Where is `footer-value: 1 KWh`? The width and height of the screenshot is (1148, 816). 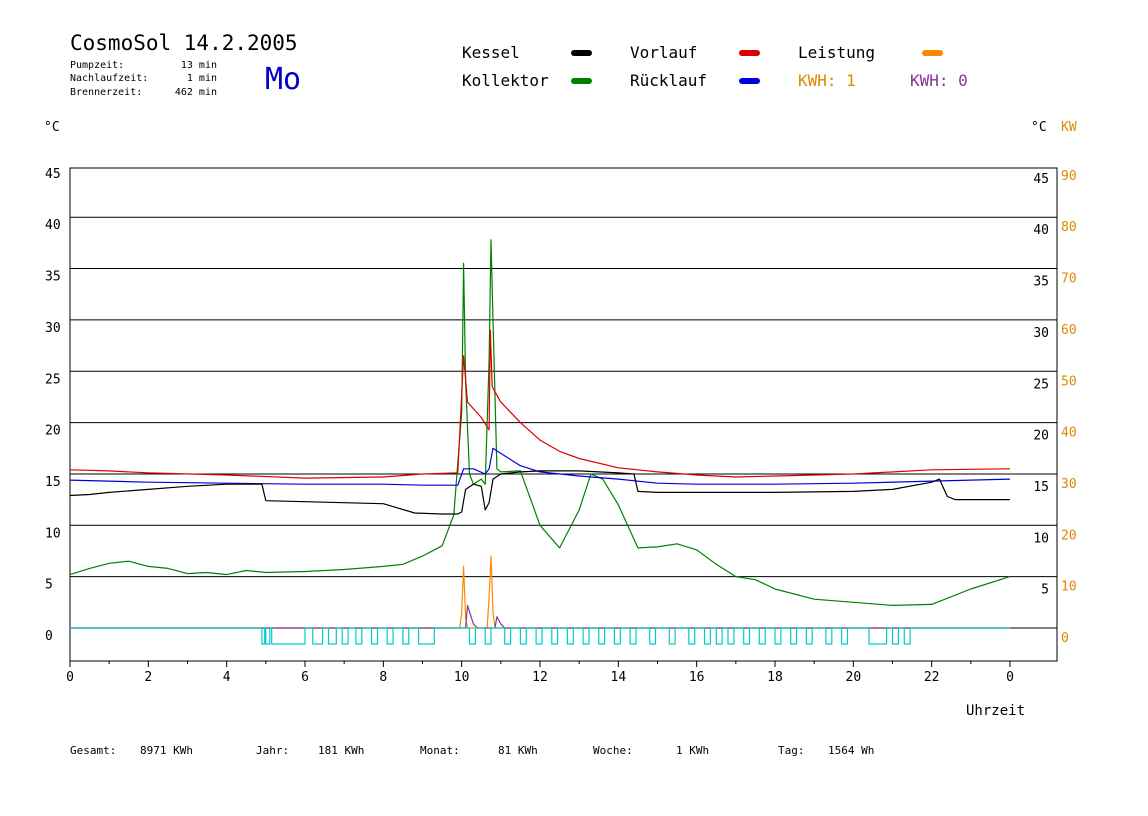 footer-value: 1 KWh is located at coordinates (692, 750).